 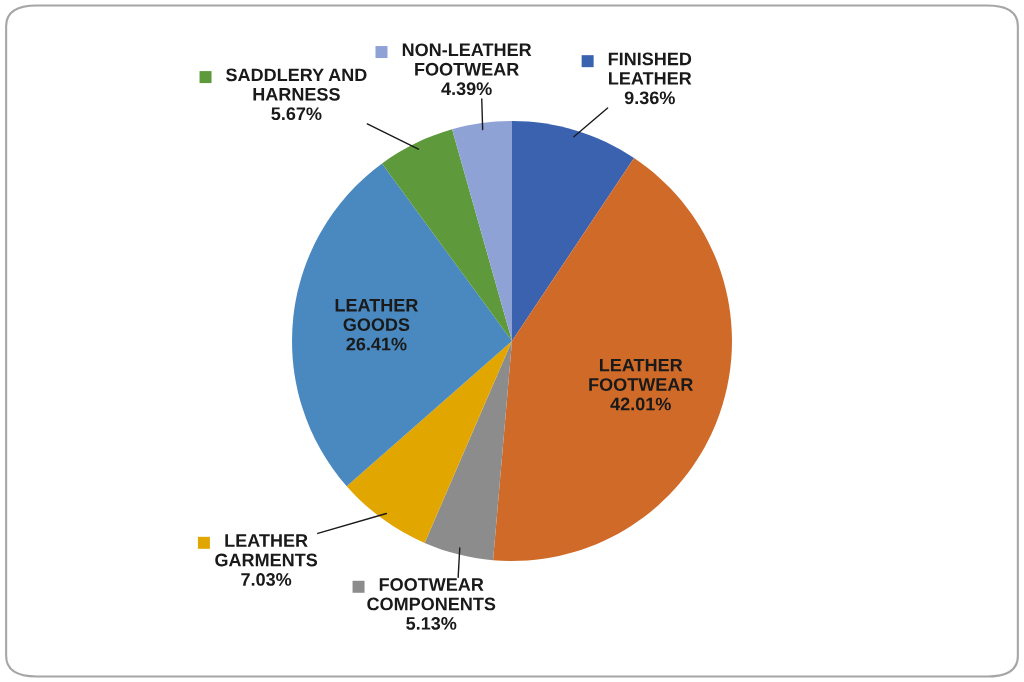 What do you see at coordinates (266, 579) in the screenshot?
I see `data-label: 7.03%` at bounding box center [266, 579].